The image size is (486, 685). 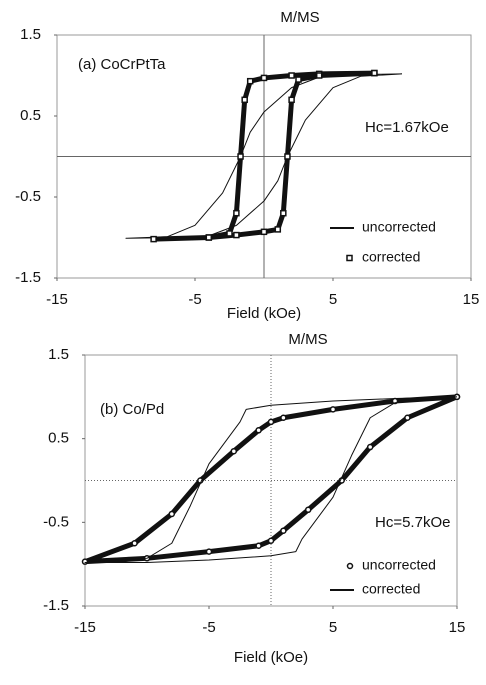 What do you see at coordinates (264, 156) in the screenshot?
I see `loop-line` at bounding box center [264, 156].